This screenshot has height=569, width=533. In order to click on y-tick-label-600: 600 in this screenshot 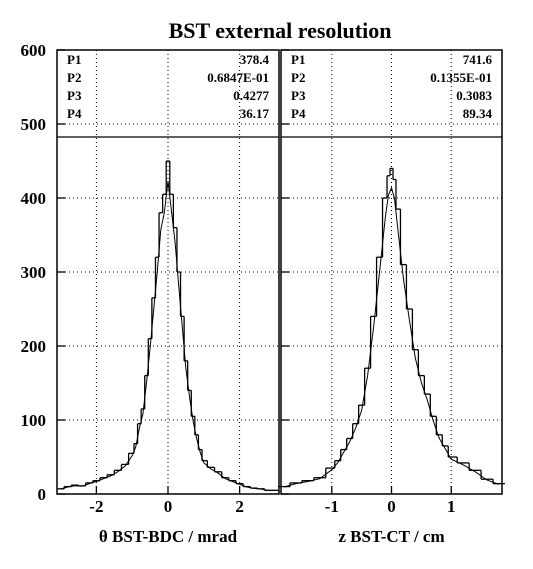, I will do `click(34, 50)`.